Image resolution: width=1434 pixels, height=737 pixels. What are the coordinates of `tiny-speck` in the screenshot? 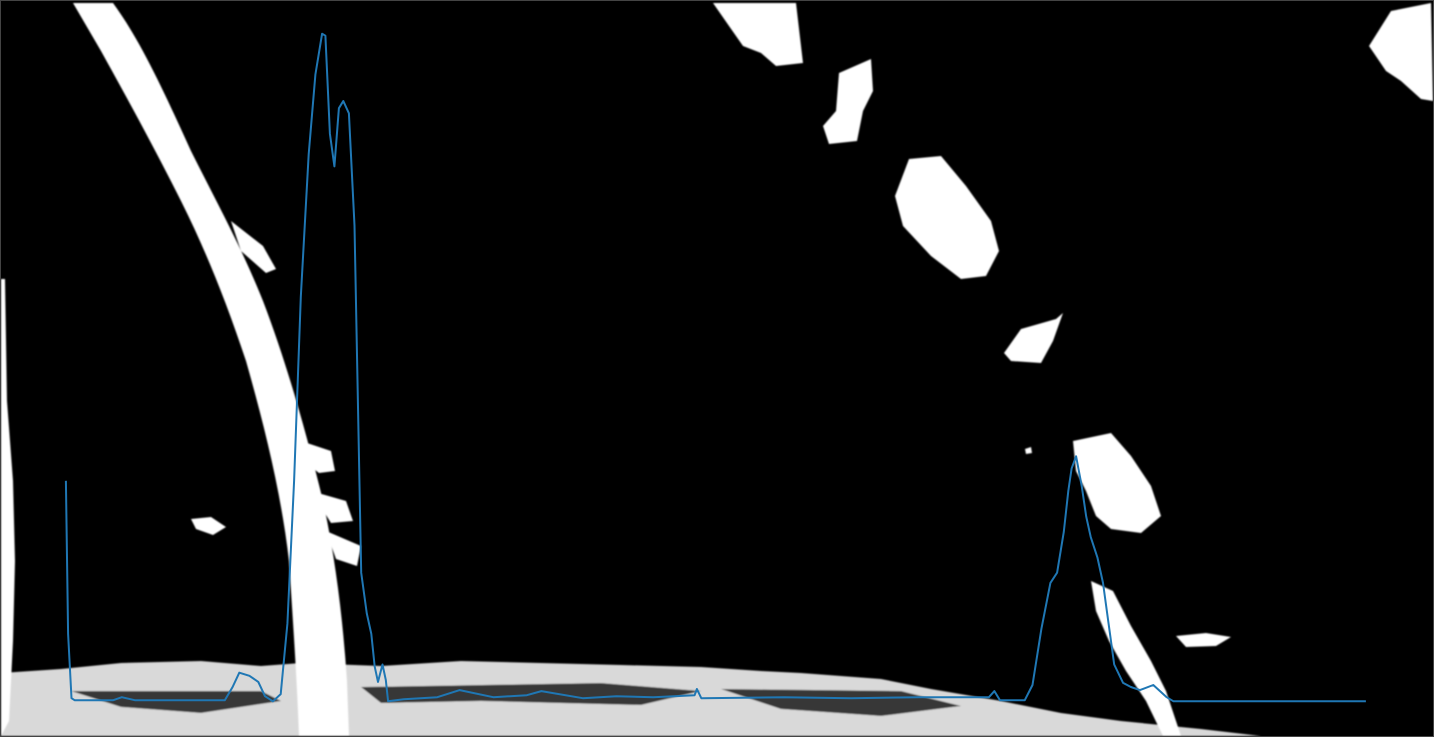 It's located at (1028, 450).